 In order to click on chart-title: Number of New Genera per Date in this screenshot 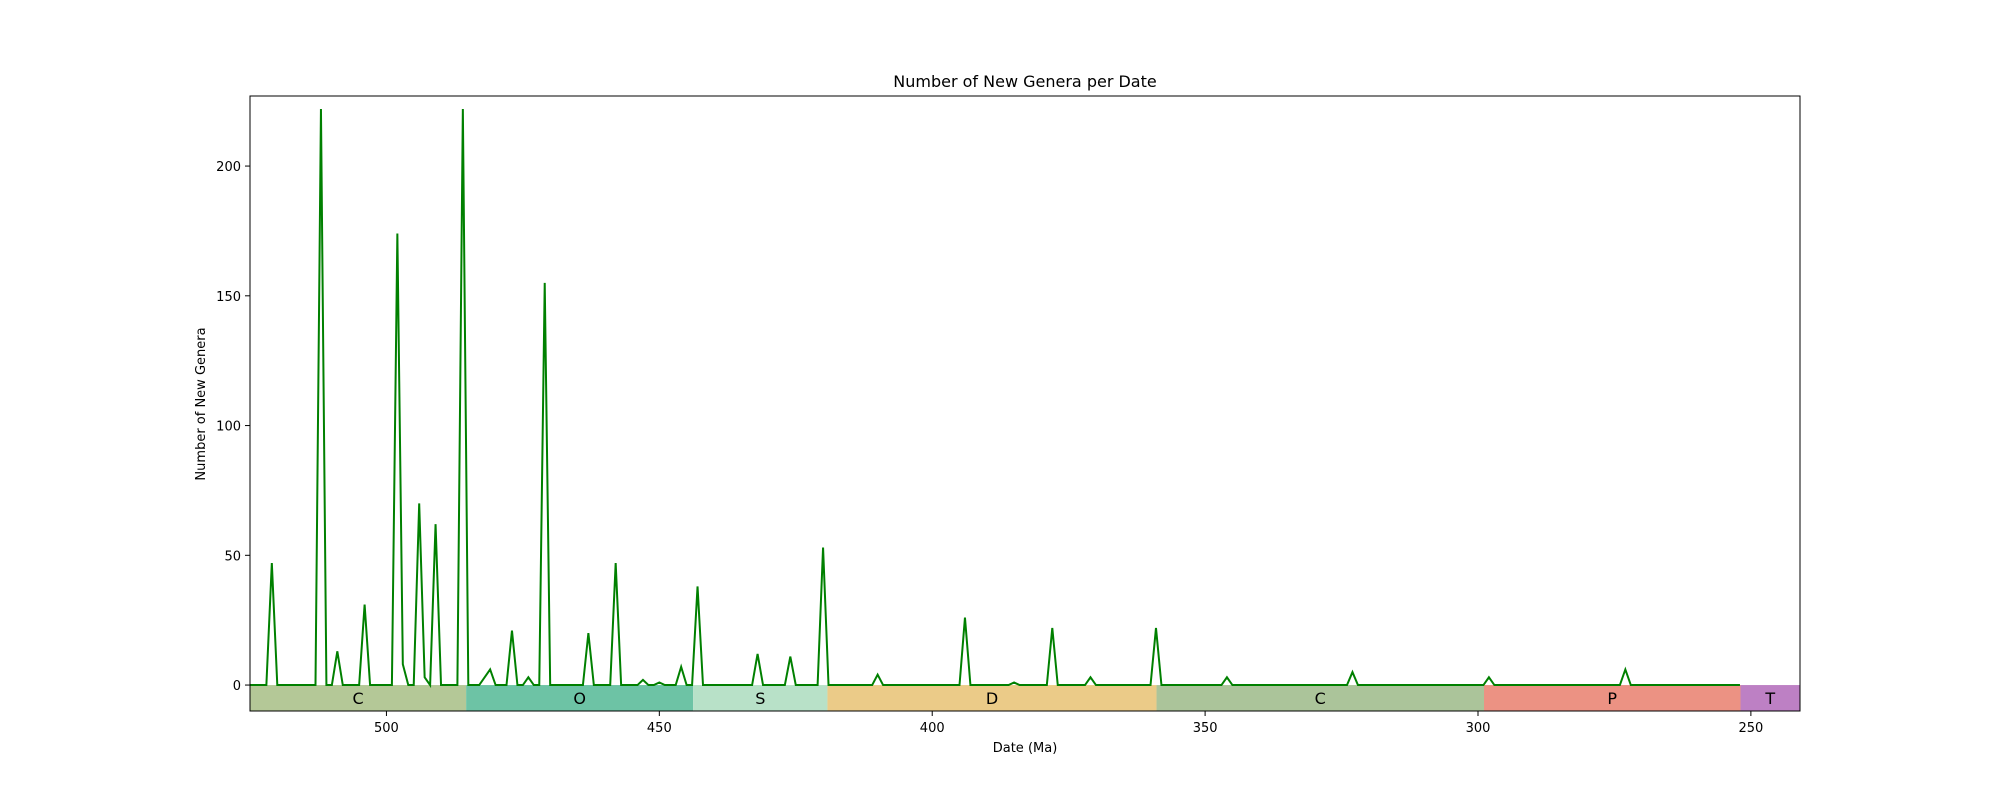, I will do `click(1024, 81)`.